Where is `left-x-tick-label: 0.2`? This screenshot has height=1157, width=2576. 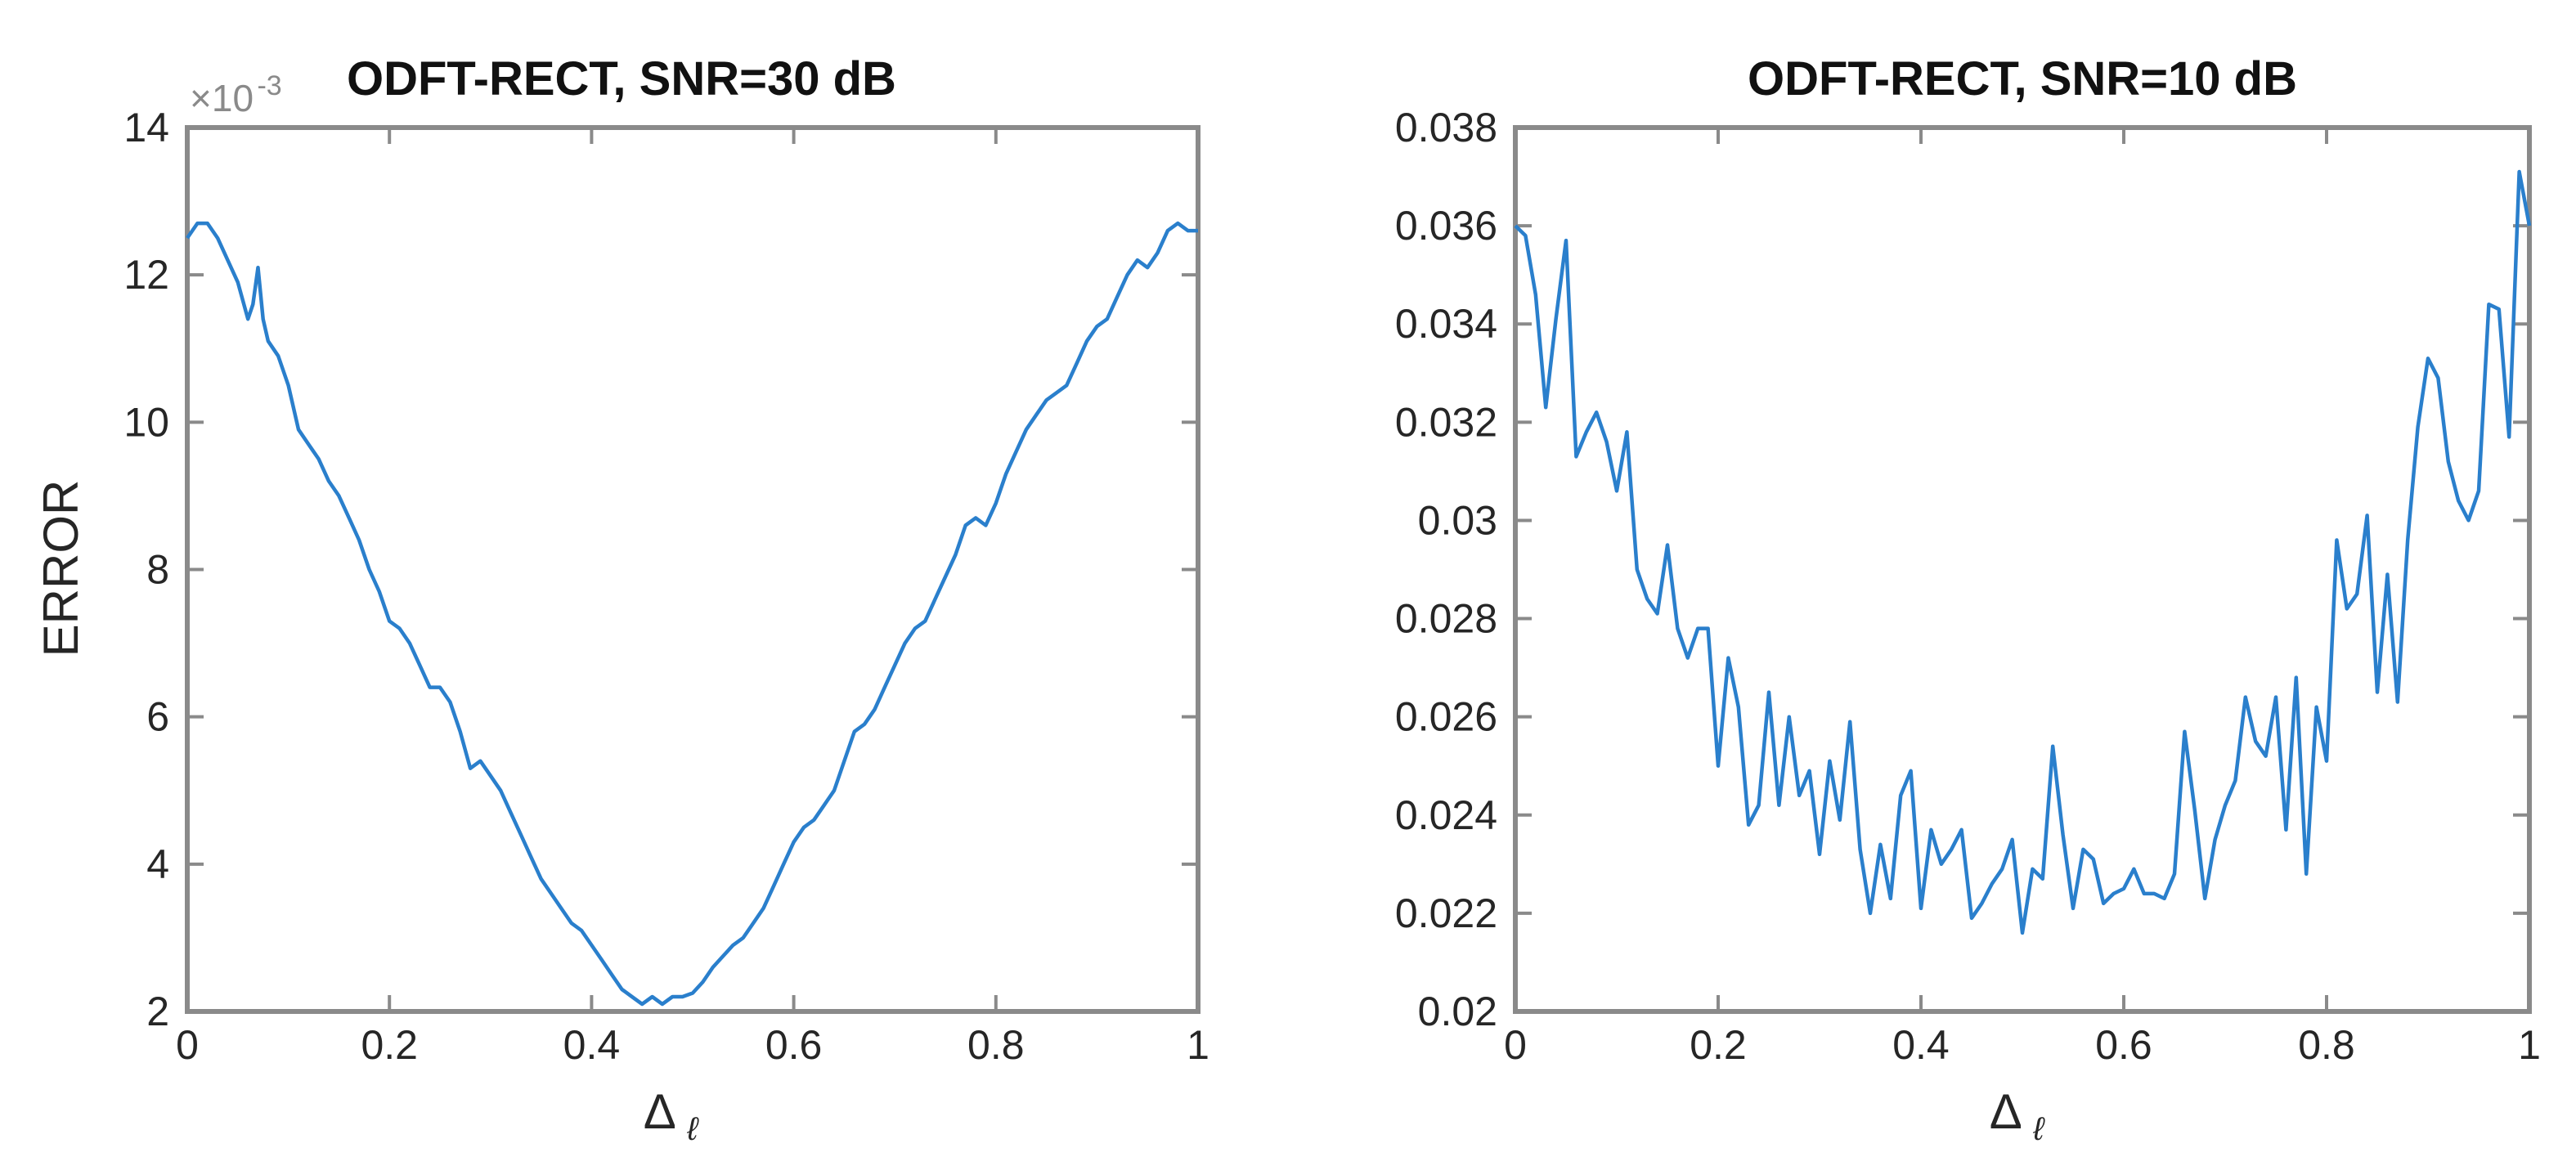
left-x-tick-label: 0.2 is located at coordinates (389, 1045).